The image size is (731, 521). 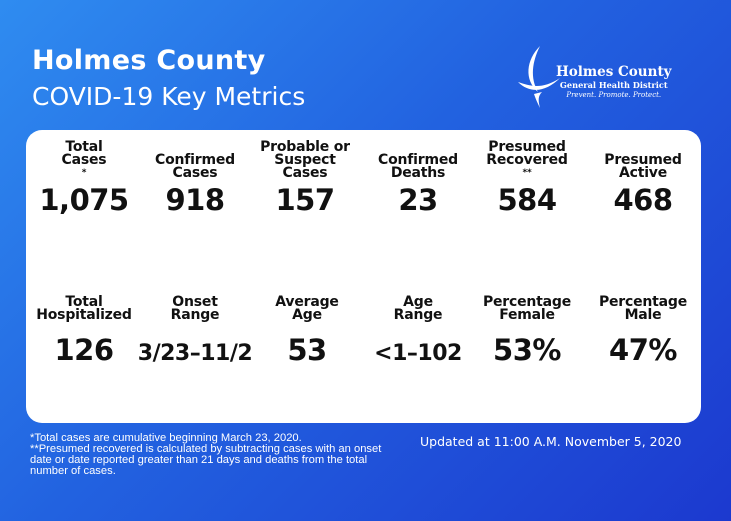 What do you see at coordinates (168, 79) in the screenshot?
I see `page-header: Holmes County COVID-19 Key Metrics` at bounding box center [168, 79].